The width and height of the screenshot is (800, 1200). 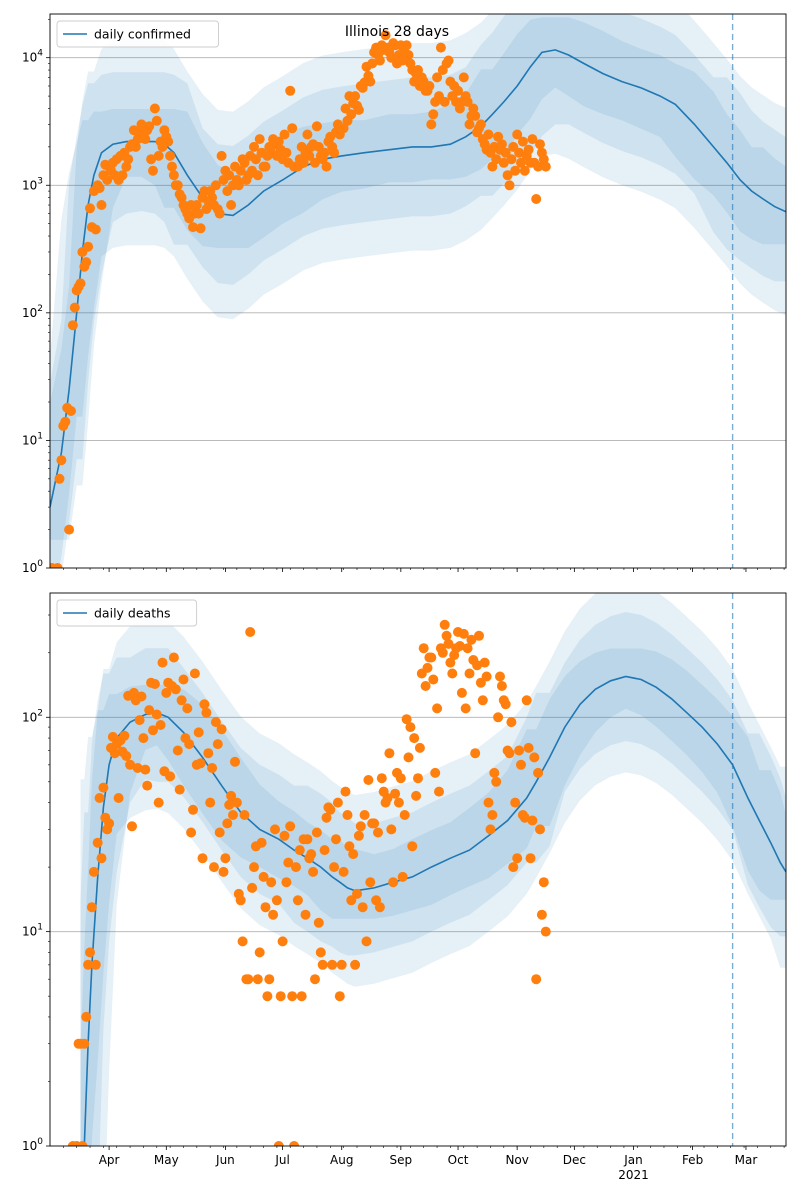 What do you see at coordinates (281, 1160) in the screenshot?
I see `x-tick-label: Jul` at bounding box center [281, 1160].